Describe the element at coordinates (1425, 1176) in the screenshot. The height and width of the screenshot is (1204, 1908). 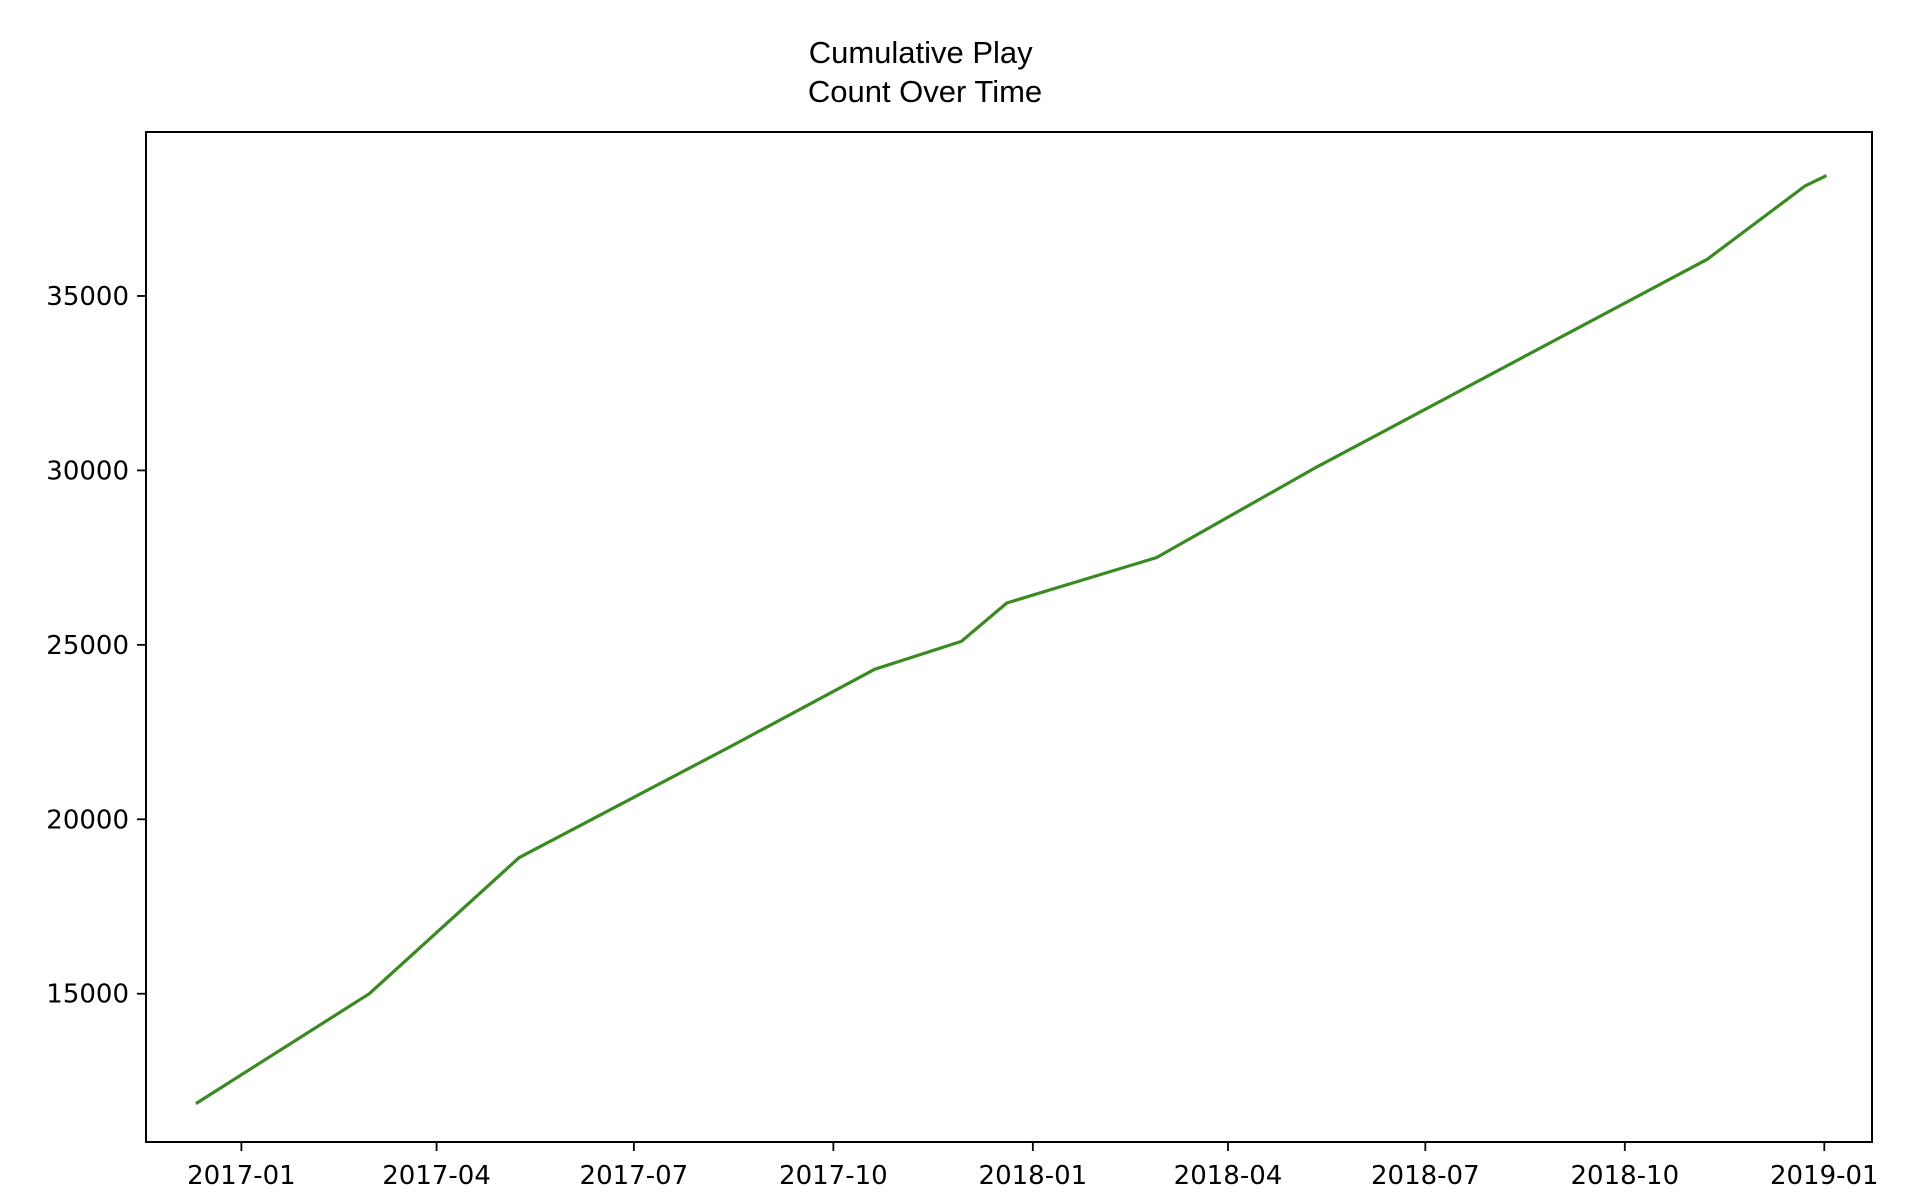
I see `x-tick-label-6: 2018-07` at that location.